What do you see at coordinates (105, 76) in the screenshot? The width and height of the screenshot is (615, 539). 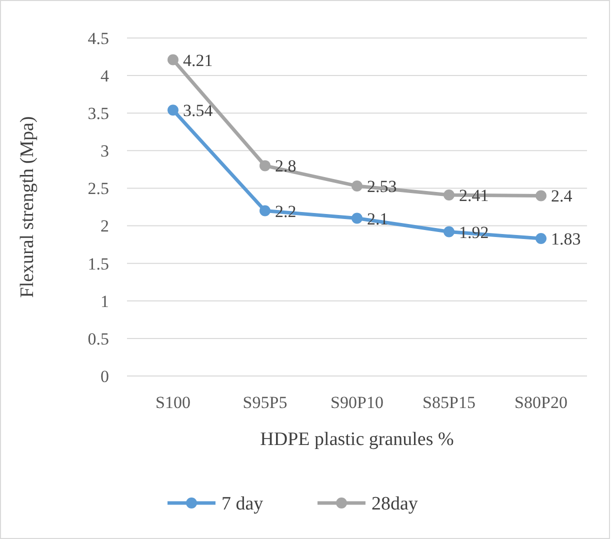 I see `y-tick-label: 4` at bounding box center [105, 76].